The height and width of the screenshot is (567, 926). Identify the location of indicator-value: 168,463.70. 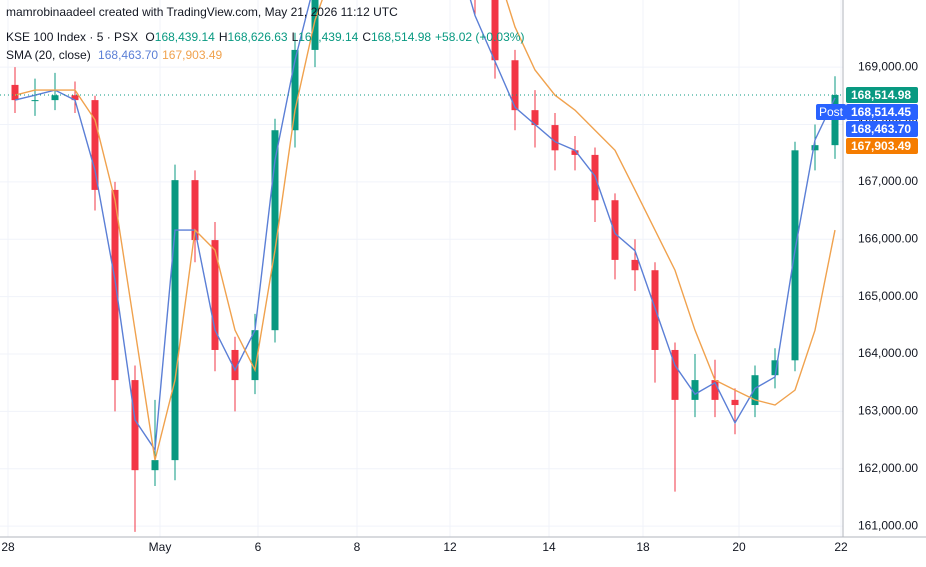
(128, 55).